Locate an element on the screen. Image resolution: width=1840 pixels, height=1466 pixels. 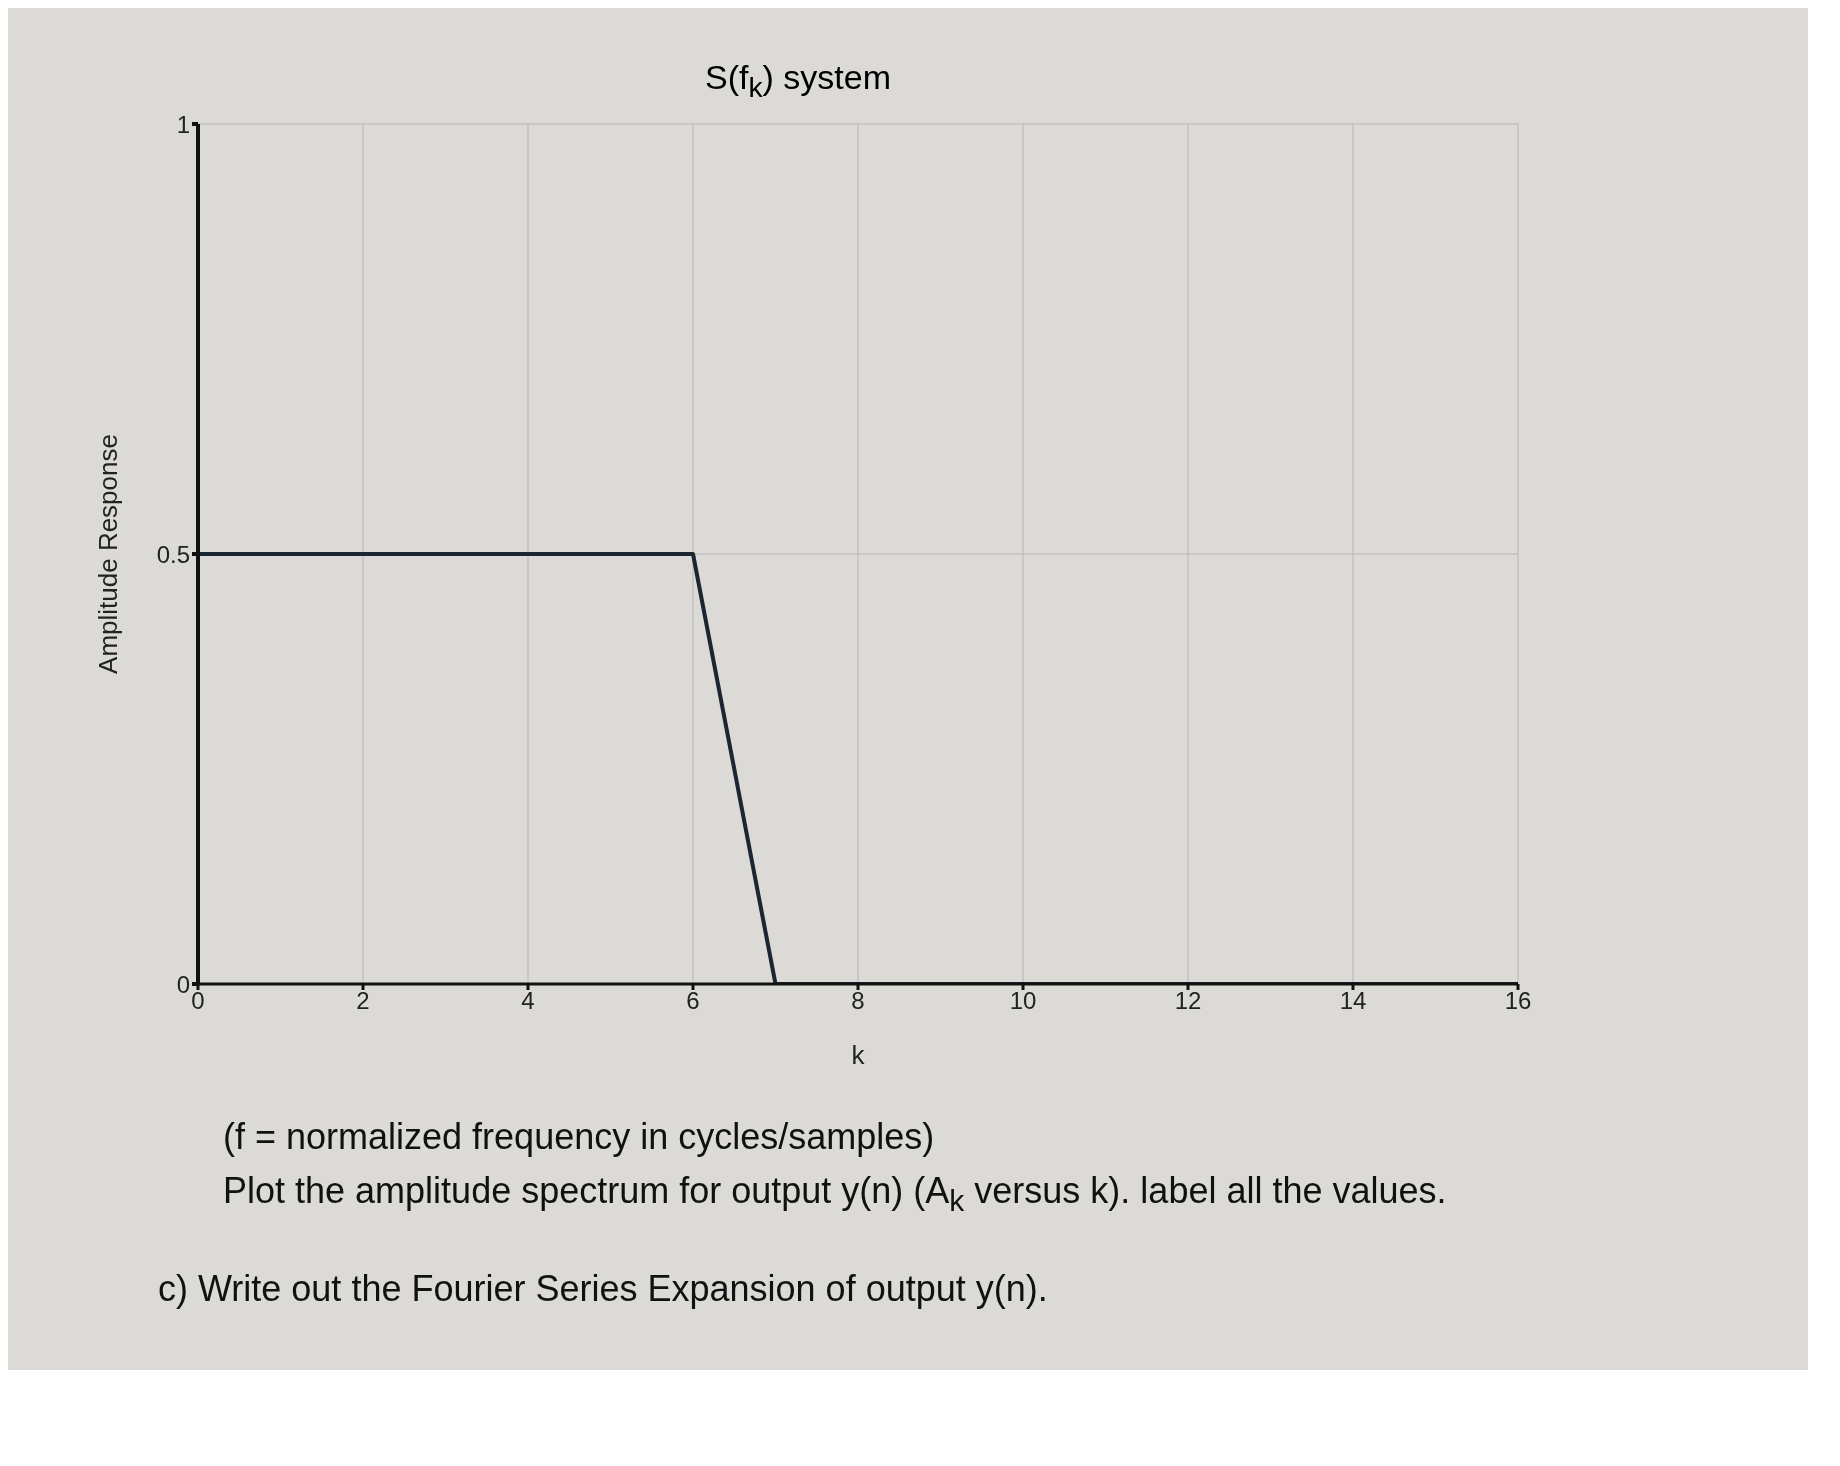
x-tick-label: 12 is located at coordinates (1188, 1000).